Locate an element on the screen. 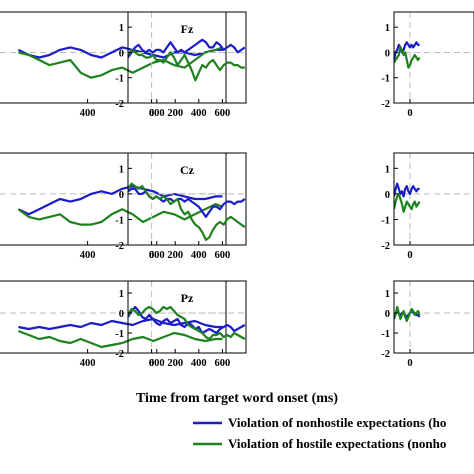 The image size is (474, 474). panel-title: Pz is located at coordinates (187, 298).